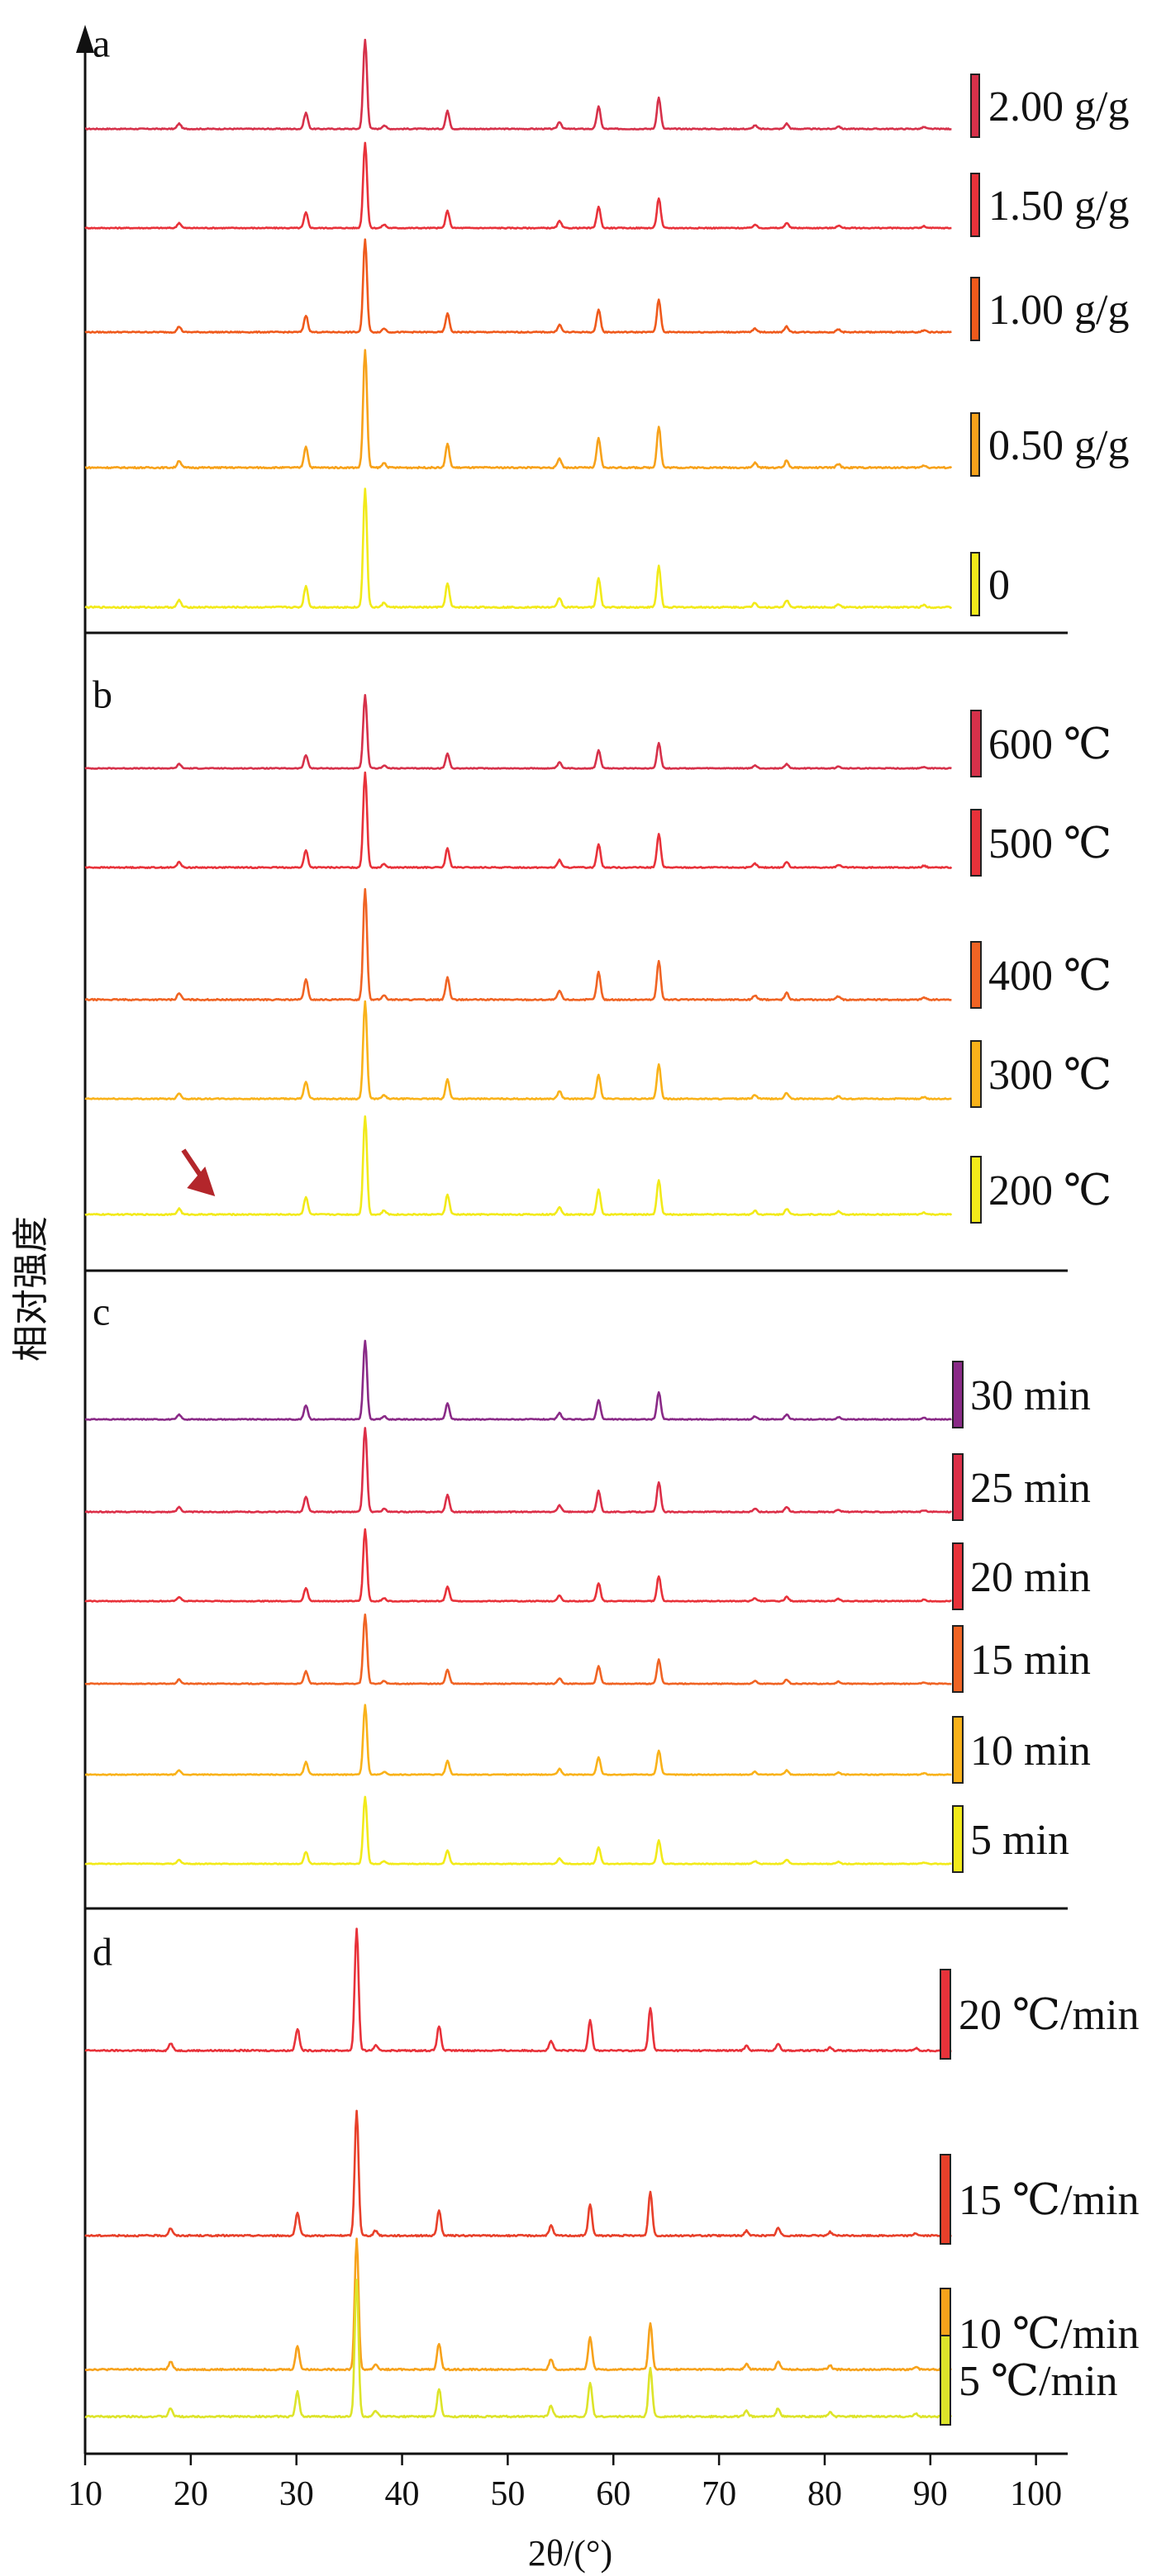 This screenshot has width=1171, height=2576. What do you see at coordinates (101, 1312) in the screenshot?
I see `panel-label: c` at bounding box center [101, 1312].